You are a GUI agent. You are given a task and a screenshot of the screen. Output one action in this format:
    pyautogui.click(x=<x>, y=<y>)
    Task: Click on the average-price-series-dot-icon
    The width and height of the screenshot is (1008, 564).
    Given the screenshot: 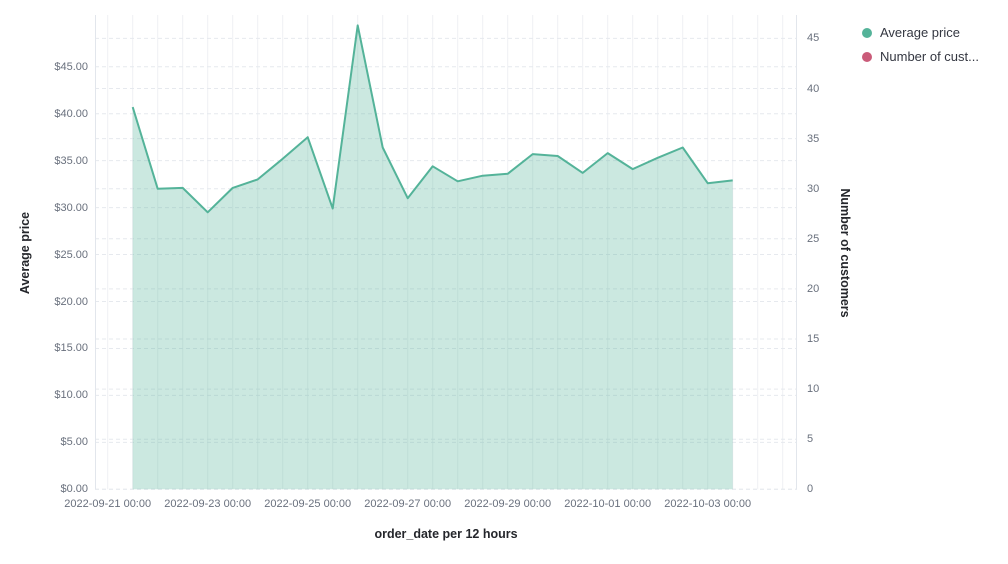 What is the action you would take?
    pyautogui.click(x=867, y=32)
    